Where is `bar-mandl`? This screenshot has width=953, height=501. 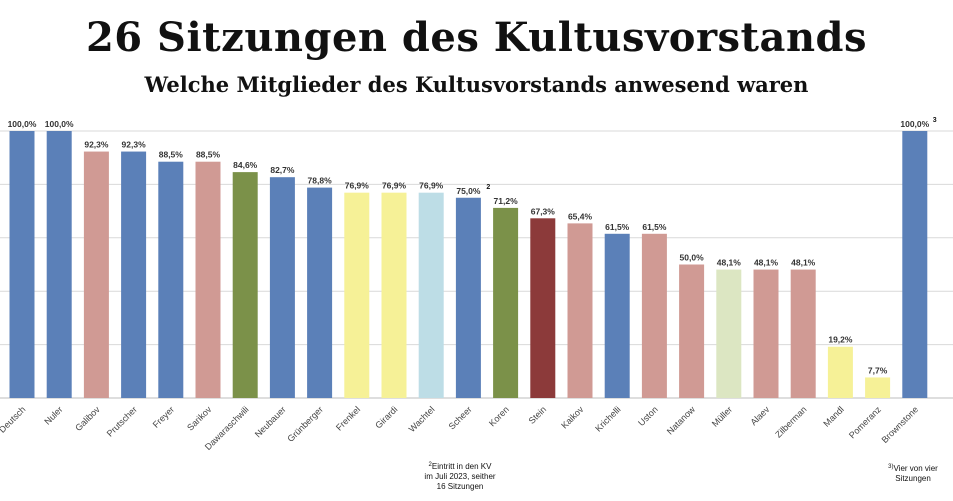
bar-mandl is located at coordinates (840, 372).